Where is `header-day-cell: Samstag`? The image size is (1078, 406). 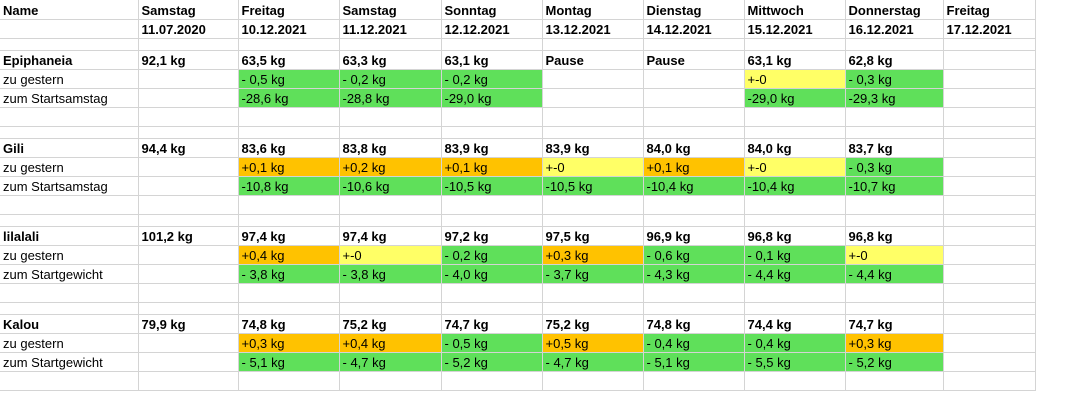
header-day-cell: Samstag is located at coordinates (188, 10).